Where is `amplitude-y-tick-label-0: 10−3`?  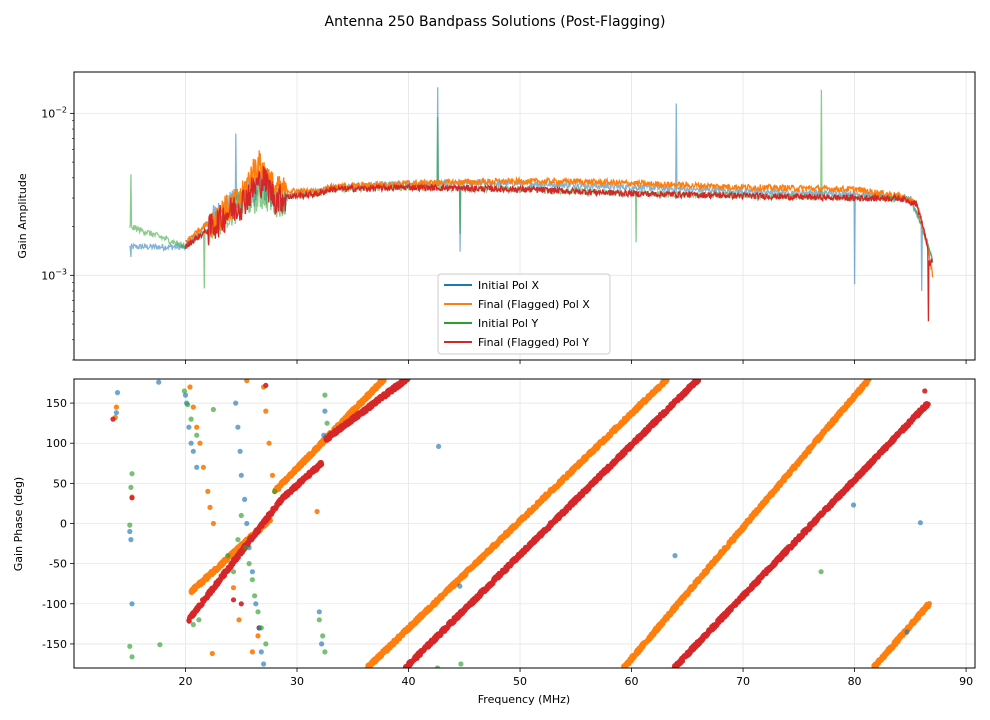
amplitude-y-tick-label-0: 10−3 is located at coordinates (54, 274).